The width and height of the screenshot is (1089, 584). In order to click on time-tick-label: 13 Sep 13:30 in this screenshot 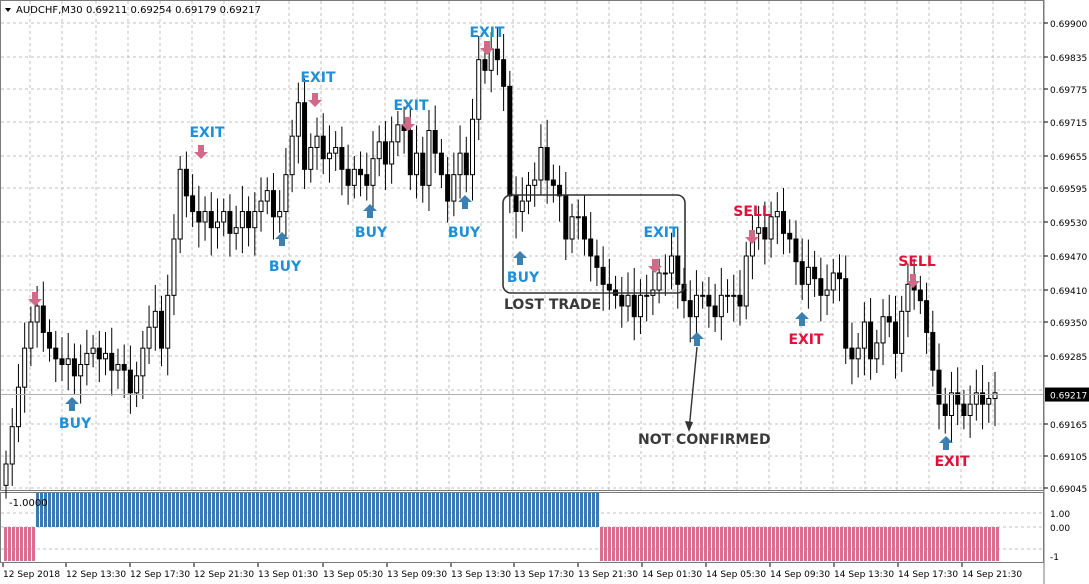, I will do `click(481, 575)`.